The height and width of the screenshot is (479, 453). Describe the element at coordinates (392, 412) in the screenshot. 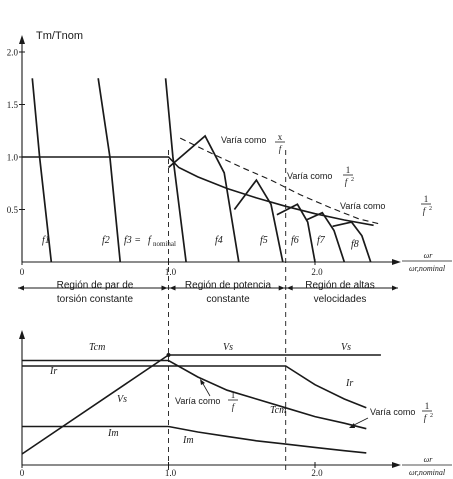

I see `annotation-b2-text: Varía como` at that location.